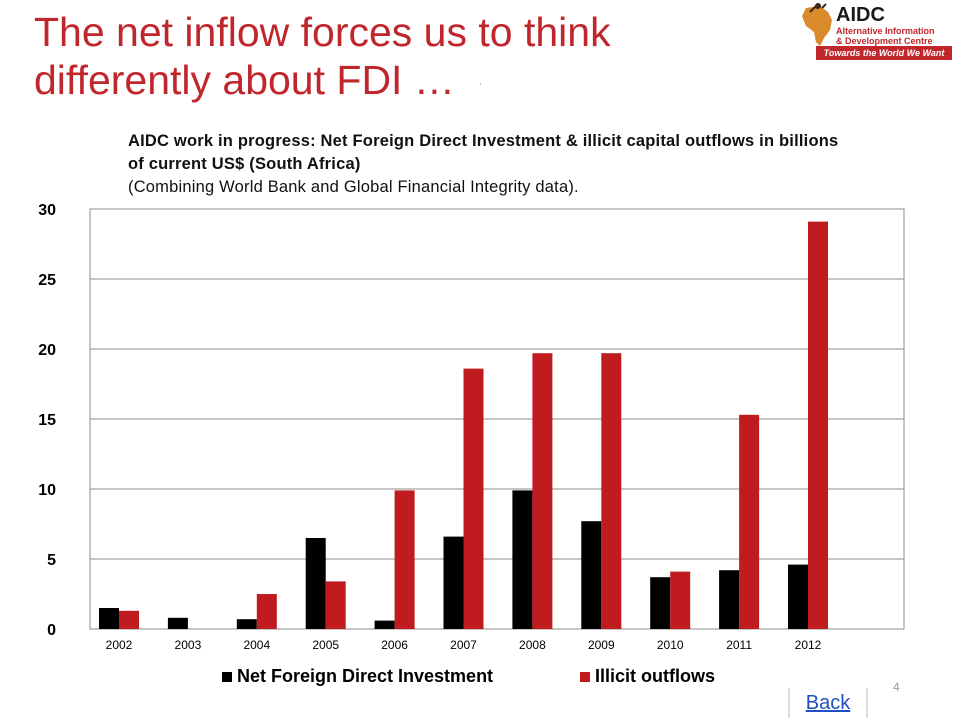 Image resolution: width=960 pixels, height=720 pixels. Describe the element at coordinates (227, 676) in the screenshot. I see `legend-swatch-fdi` at that location.